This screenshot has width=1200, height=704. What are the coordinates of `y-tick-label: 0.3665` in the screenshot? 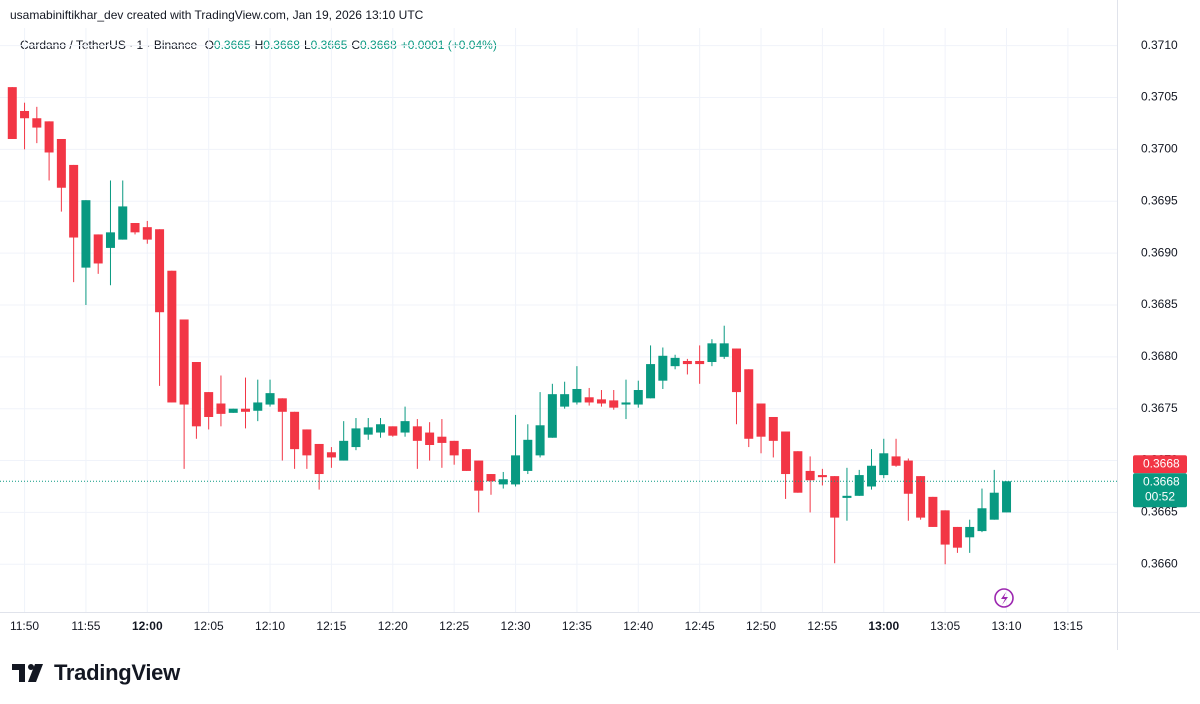 It's located at (1159, 512).